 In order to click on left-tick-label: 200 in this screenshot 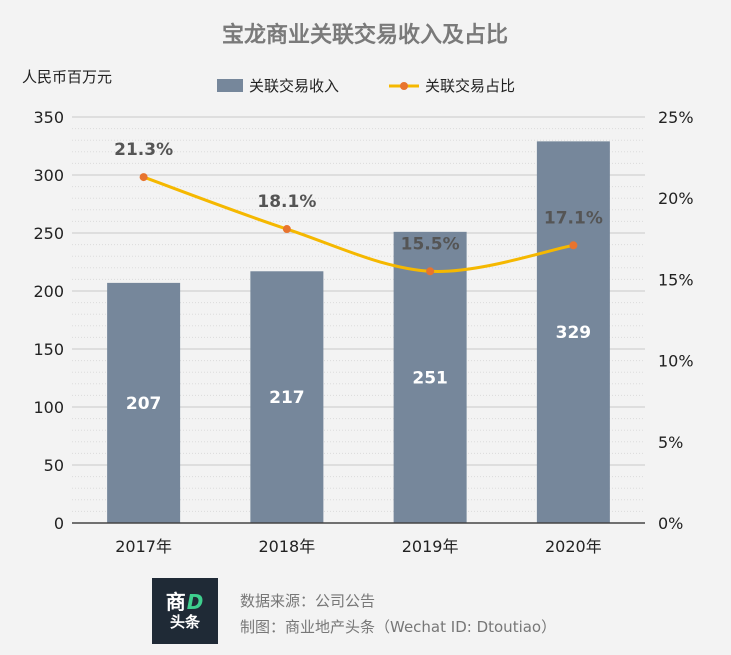, I will do `click(48, 291)`.